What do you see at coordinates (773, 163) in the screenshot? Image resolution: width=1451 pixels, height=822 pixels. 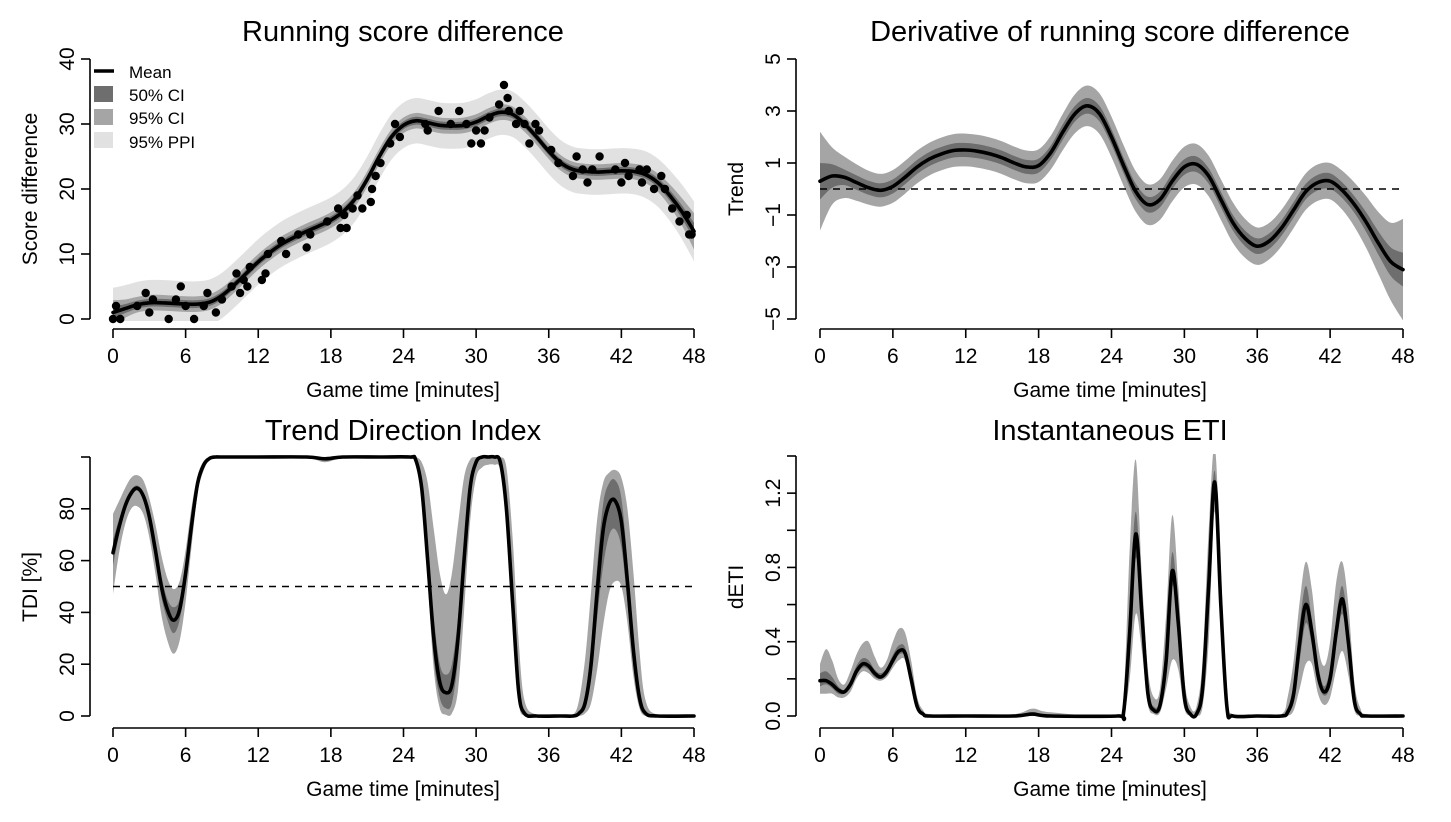 I see `y-tick-label: 1` at bounding box center [773, 163].